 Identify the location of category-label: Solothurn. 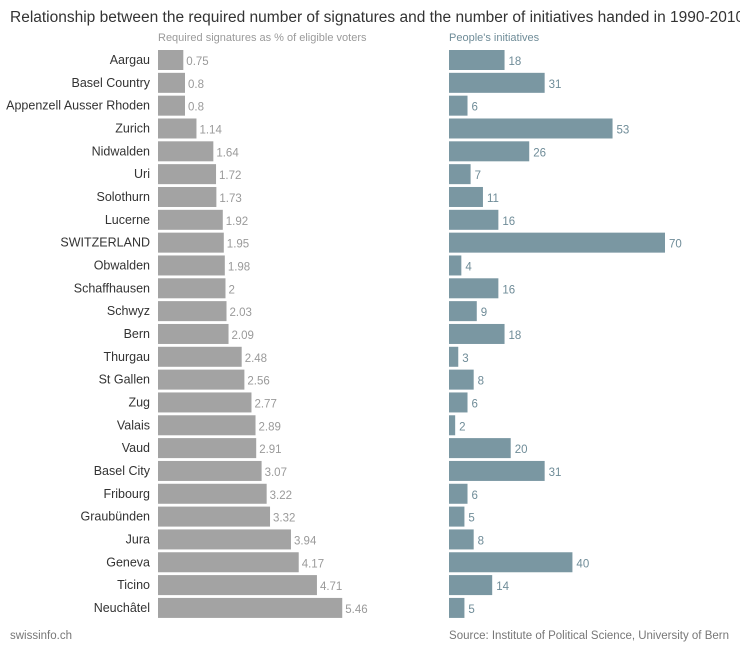
(123, 197).